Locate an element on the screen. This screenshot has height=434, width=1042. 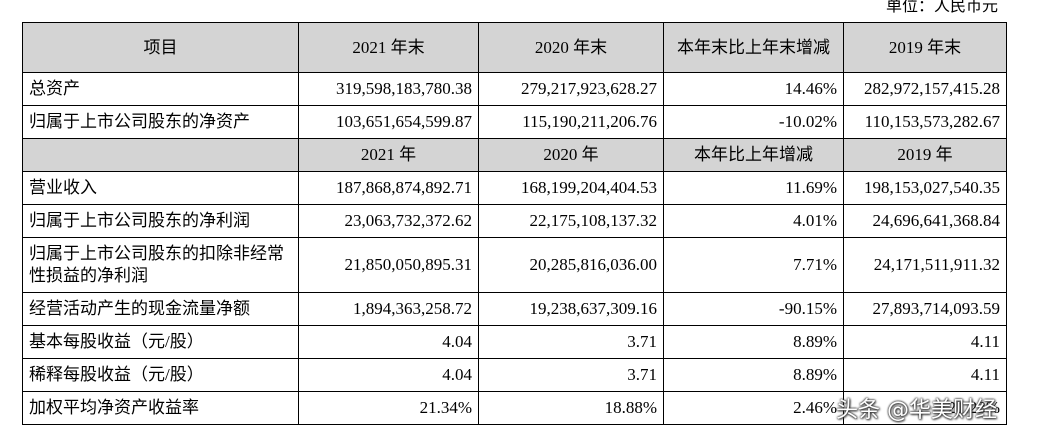
value-cell: 2.46% is located at coordinates (753, 408).